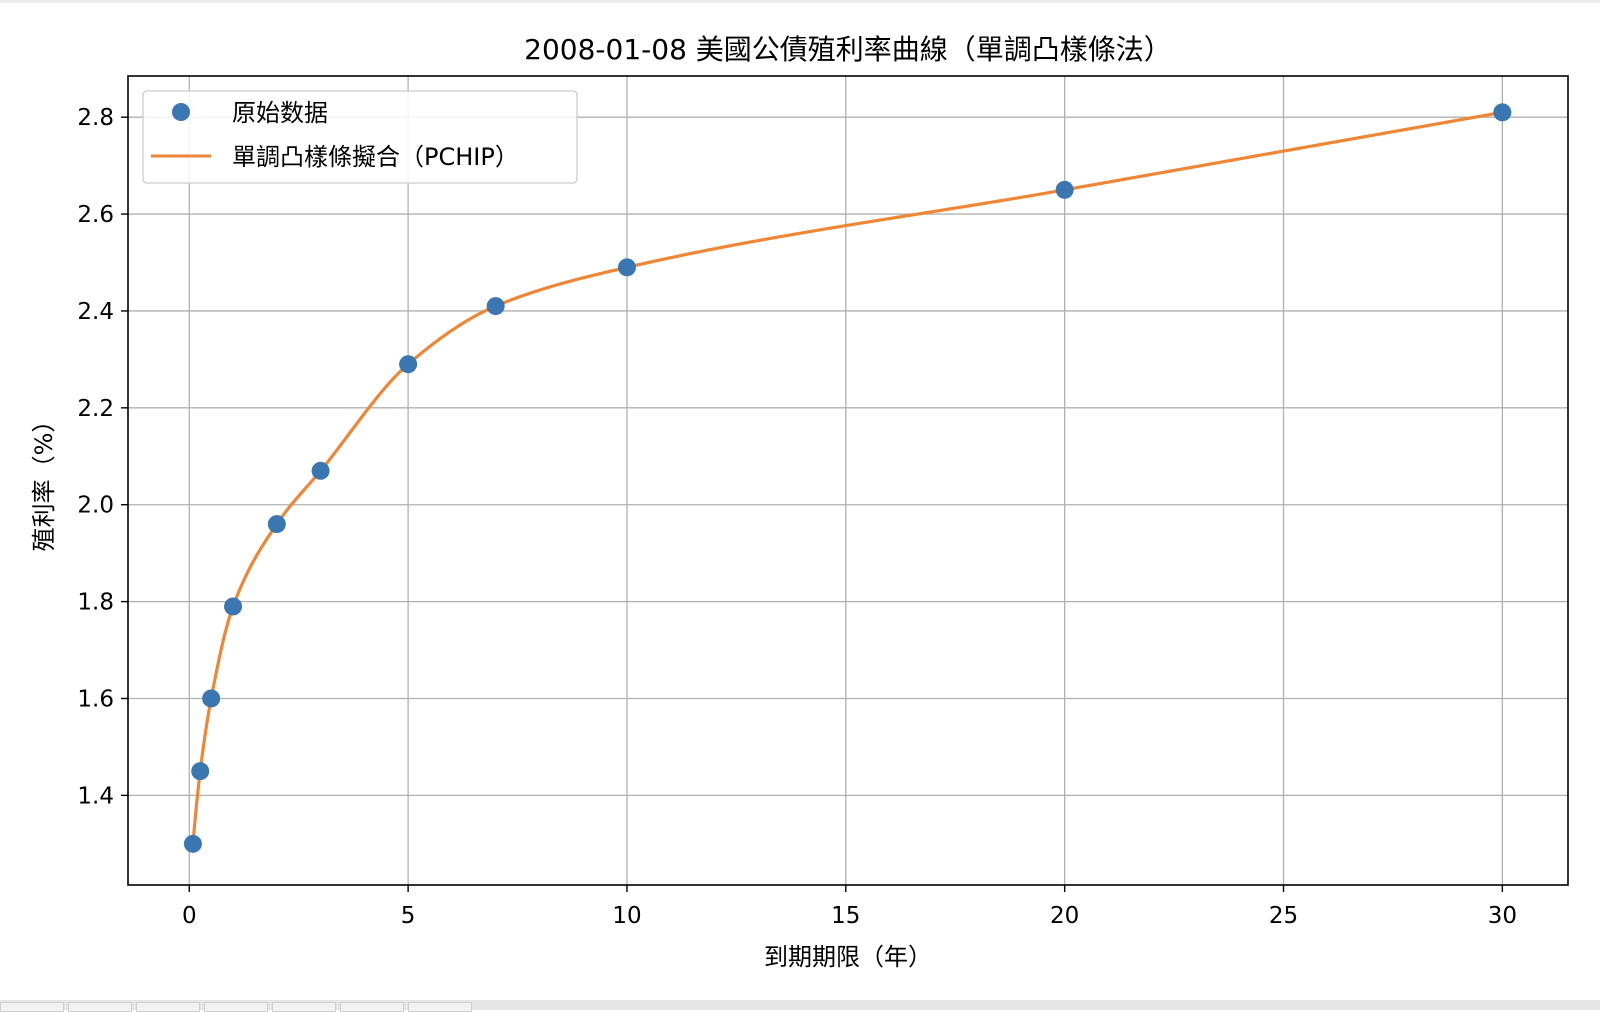  I want to click on top-edge, so click(800, 1).